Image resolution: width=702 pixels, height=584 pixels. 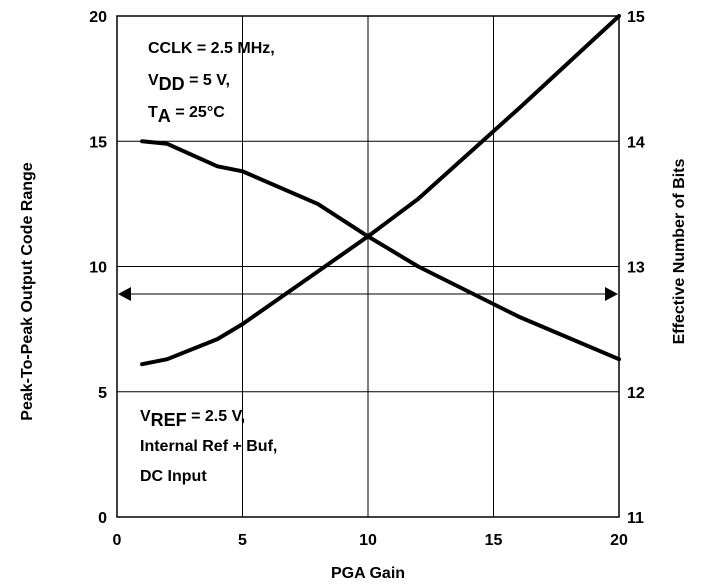 I want to click on x-tick-label: 5, so click(x=242, y=540).